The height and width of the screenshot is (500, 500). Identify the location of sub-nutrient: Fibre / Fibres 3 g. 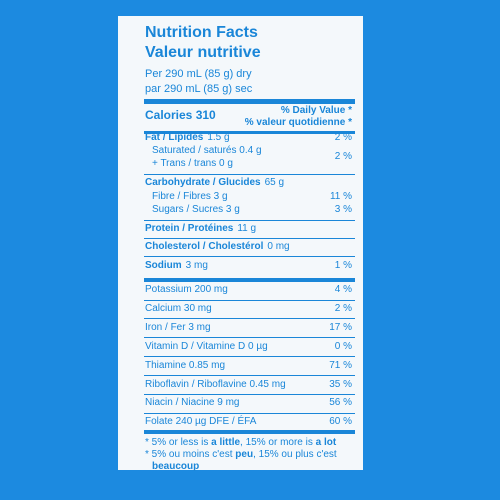
(190, 196).